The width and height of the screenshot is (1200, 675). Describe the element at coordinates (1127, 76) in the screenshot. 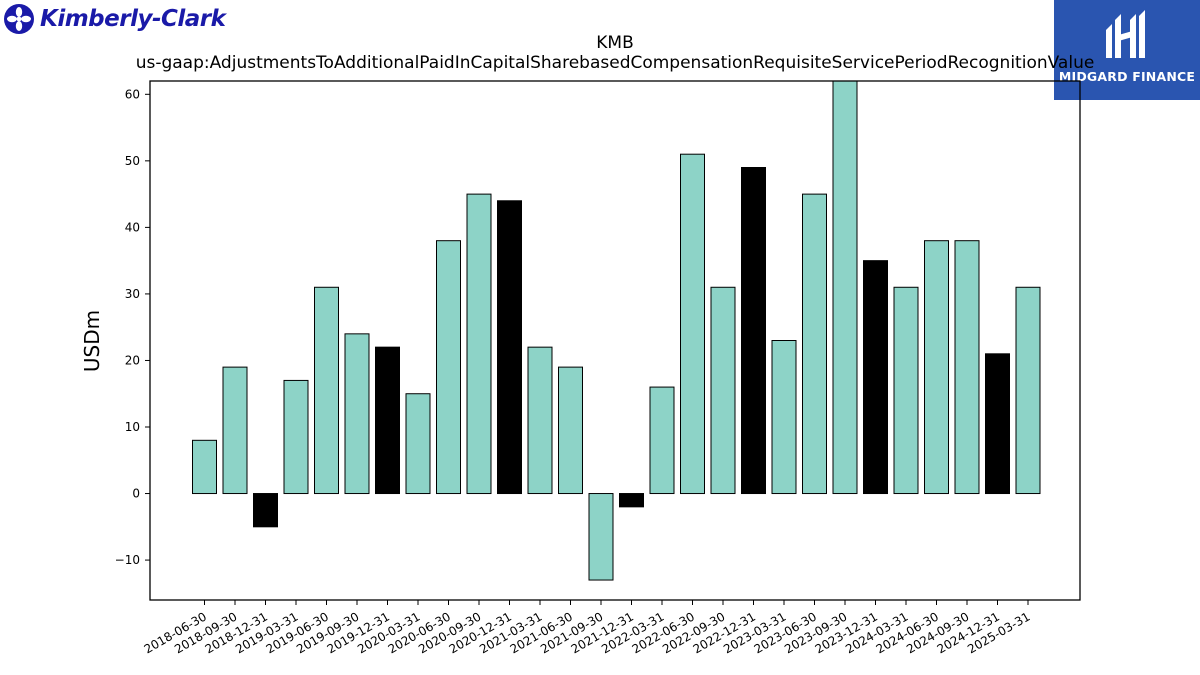

I see `midgard-finance-brand: MIDGARD FINANCE` at that location.